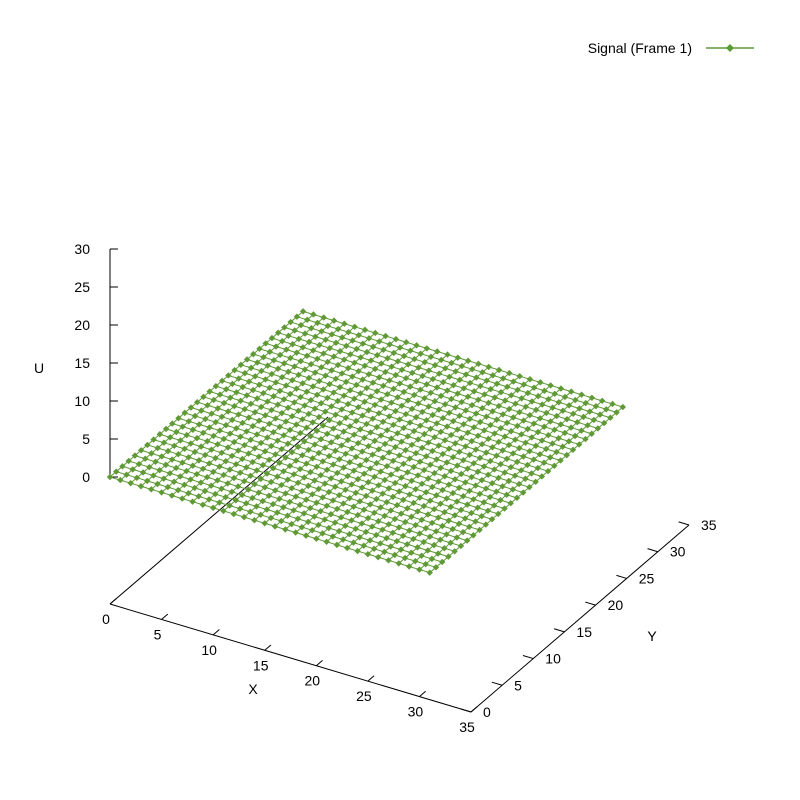  What do you see at coordinates (82, 401) in the screenshot?
I see `z-tick-label: 10` at bounding box center [82, 401].